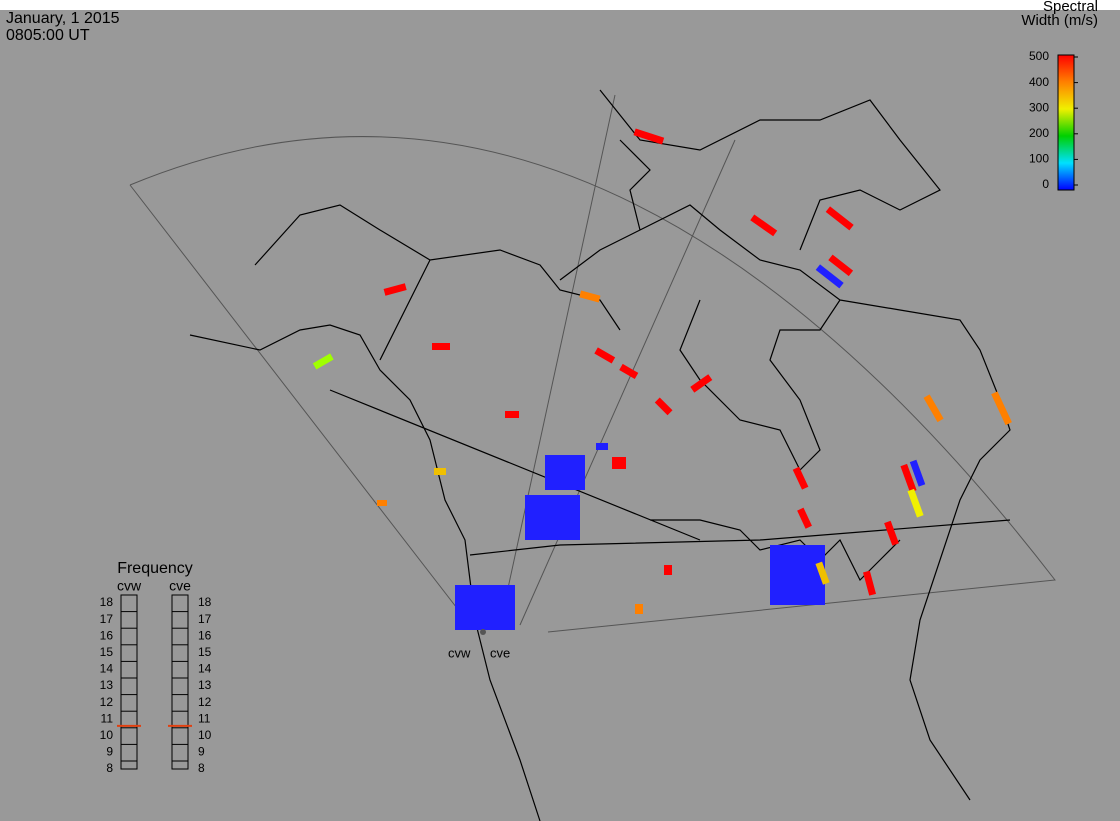  What do you see at coordinates (1039, 82) in the screenshot?
I see `colorbar-tick-label: 400` at bounding box center [1039, 82].